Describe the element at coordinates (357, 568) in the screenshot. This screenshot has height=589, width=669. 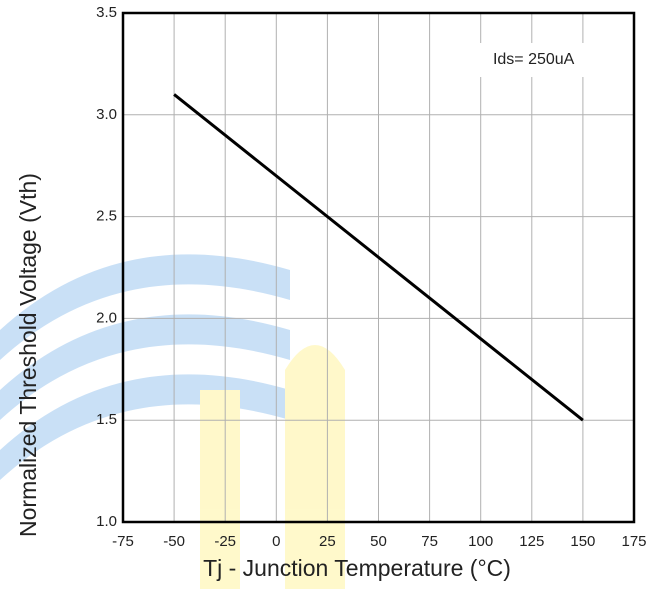
I see `x-axis-label: Tj - Junction Temperature (°C)` at that location.